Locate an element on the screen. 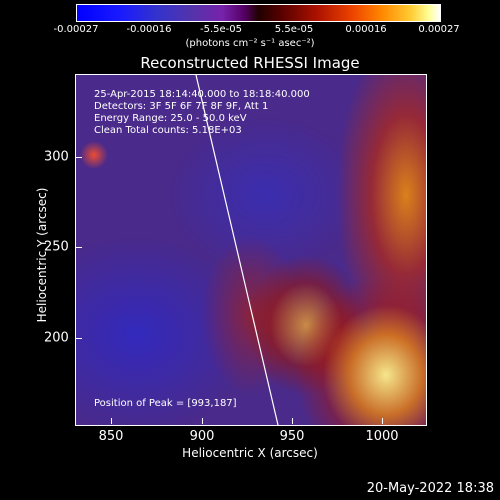  x-axis-title: Heliocentric X (arcsec) is located at coordinates (250, 453).